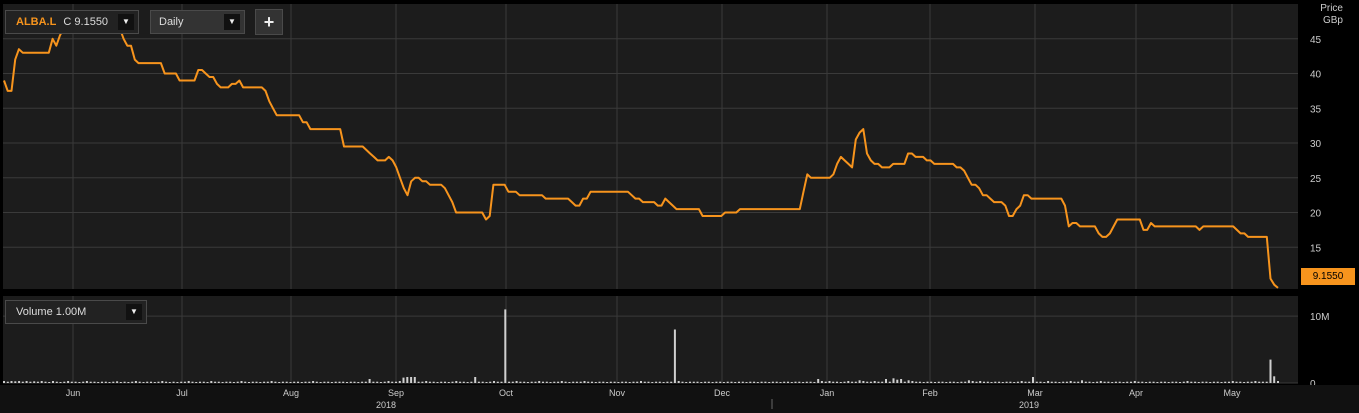 The image size is (1359, 413). Describe the element at coordinates (76, 312) in the screenshot. I see `volume-selector: Volume 1.00M ▼` at that location.